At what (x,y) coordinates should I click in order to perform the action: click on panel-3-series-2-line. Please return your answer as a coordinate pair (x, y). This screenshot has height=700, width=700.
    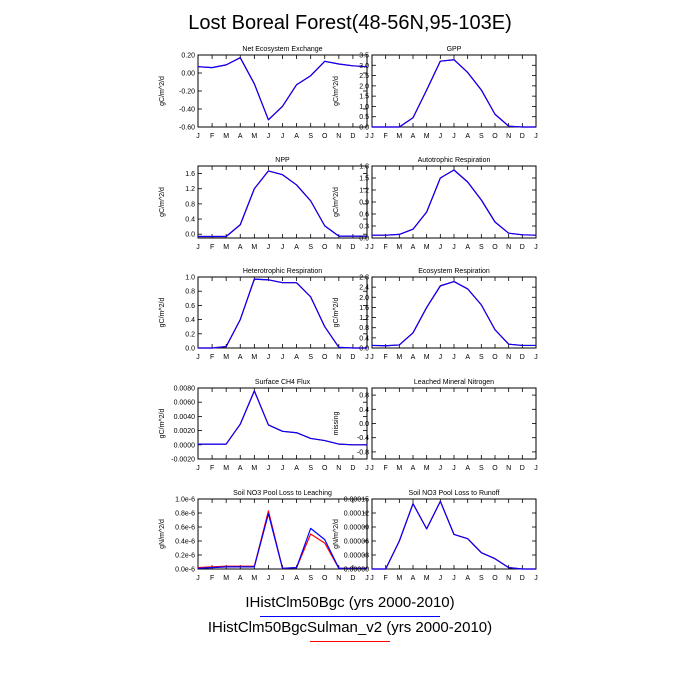
    Looking at the image, I should click on (282, 204).